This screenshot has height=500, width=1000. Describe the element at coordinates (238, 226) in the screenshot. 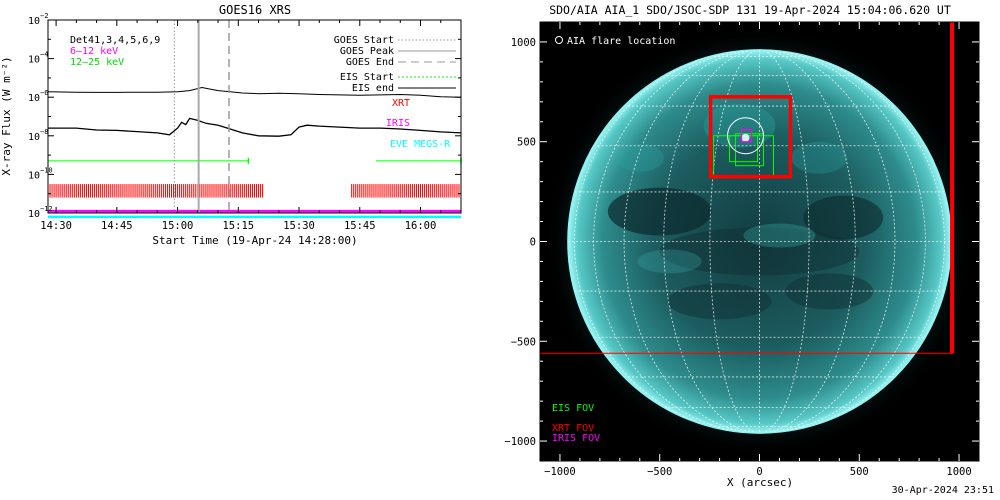

I see `goes-xtick-label-3: 15:15` at that location.